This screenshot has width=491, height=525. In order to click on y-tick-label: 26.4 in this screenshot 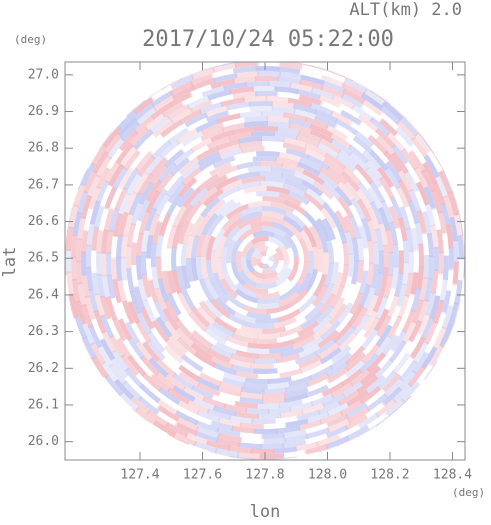, I will do `click(43, 294)`.